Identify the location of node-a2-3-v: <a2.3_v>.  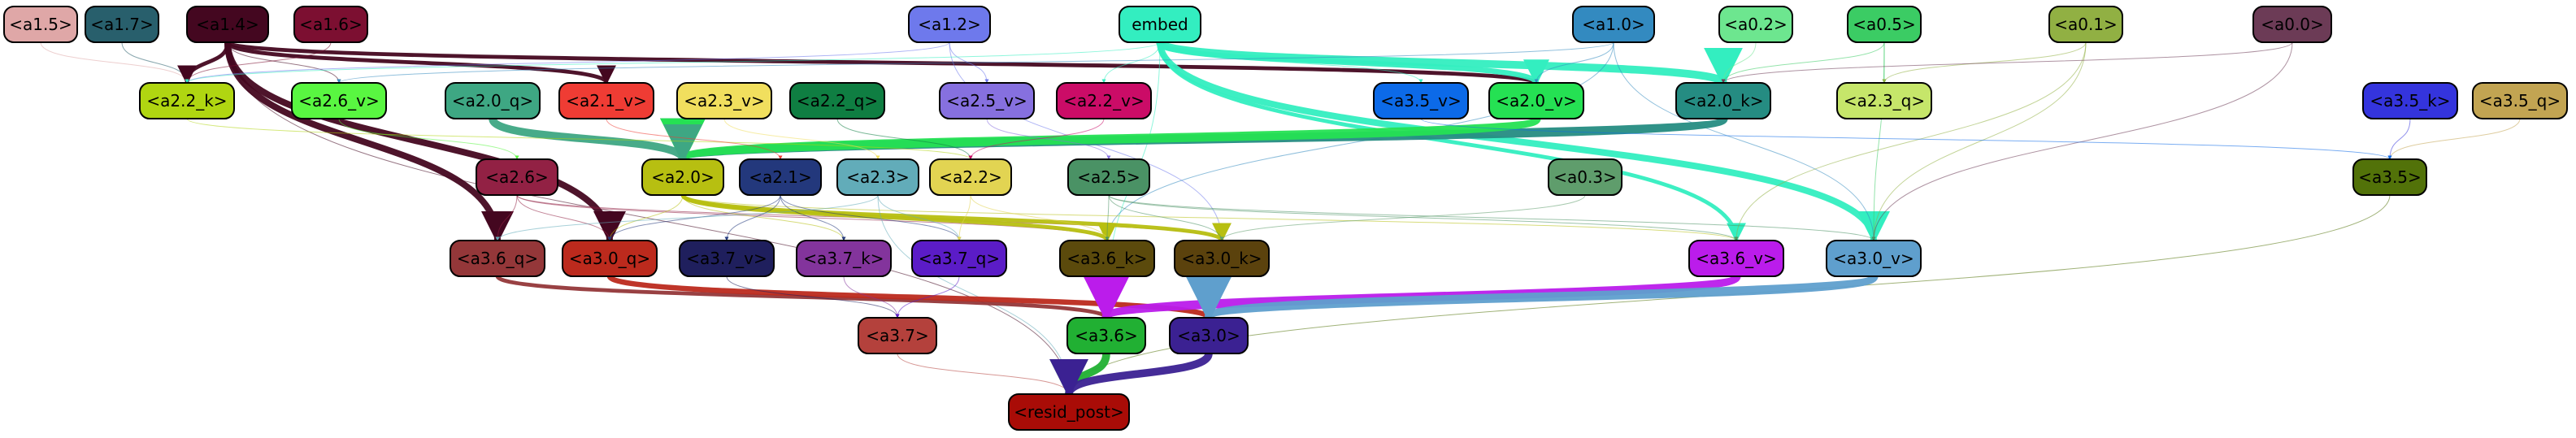
(724, 100).